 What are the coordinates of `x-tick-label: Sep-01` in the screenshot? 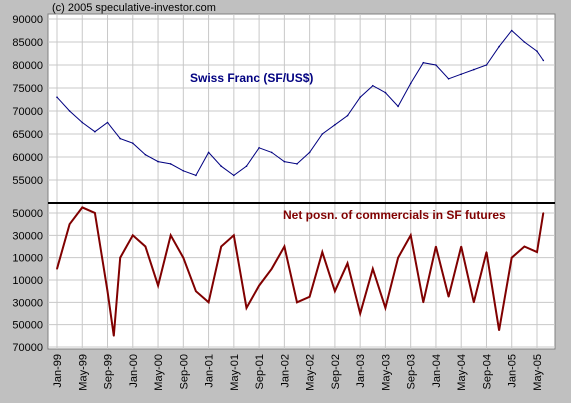 It's located at (260, 371).